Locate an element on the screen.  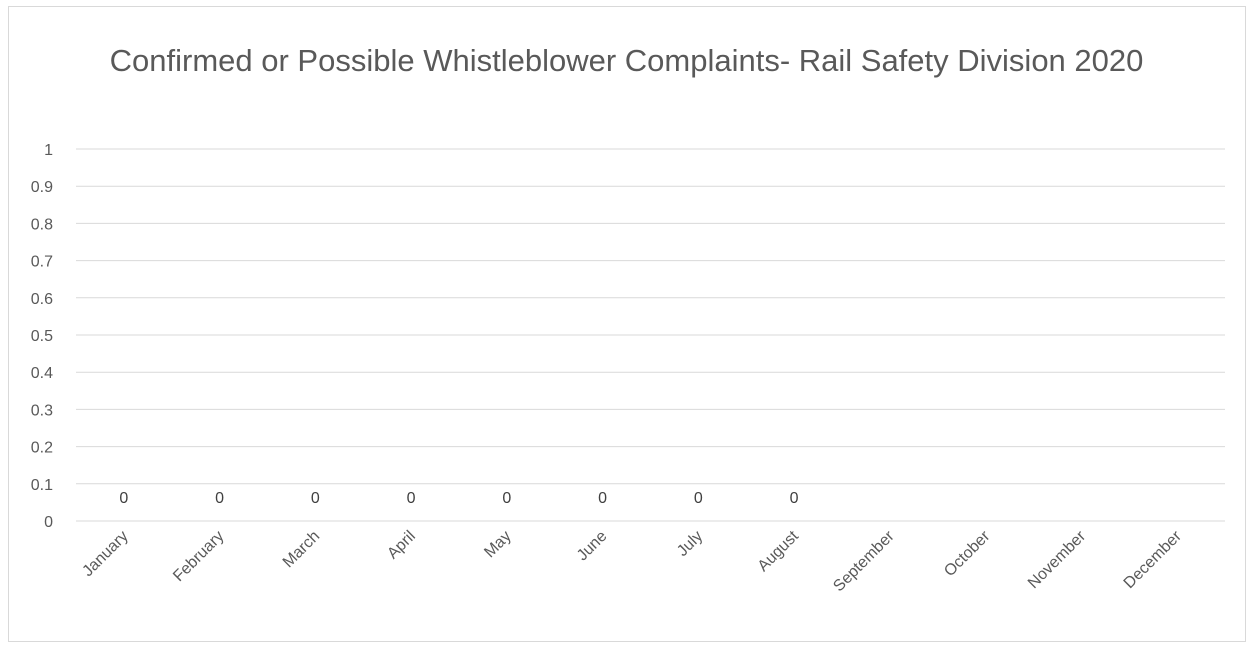
y-tick-label: 0.5 is located at coordinates (42, 336).